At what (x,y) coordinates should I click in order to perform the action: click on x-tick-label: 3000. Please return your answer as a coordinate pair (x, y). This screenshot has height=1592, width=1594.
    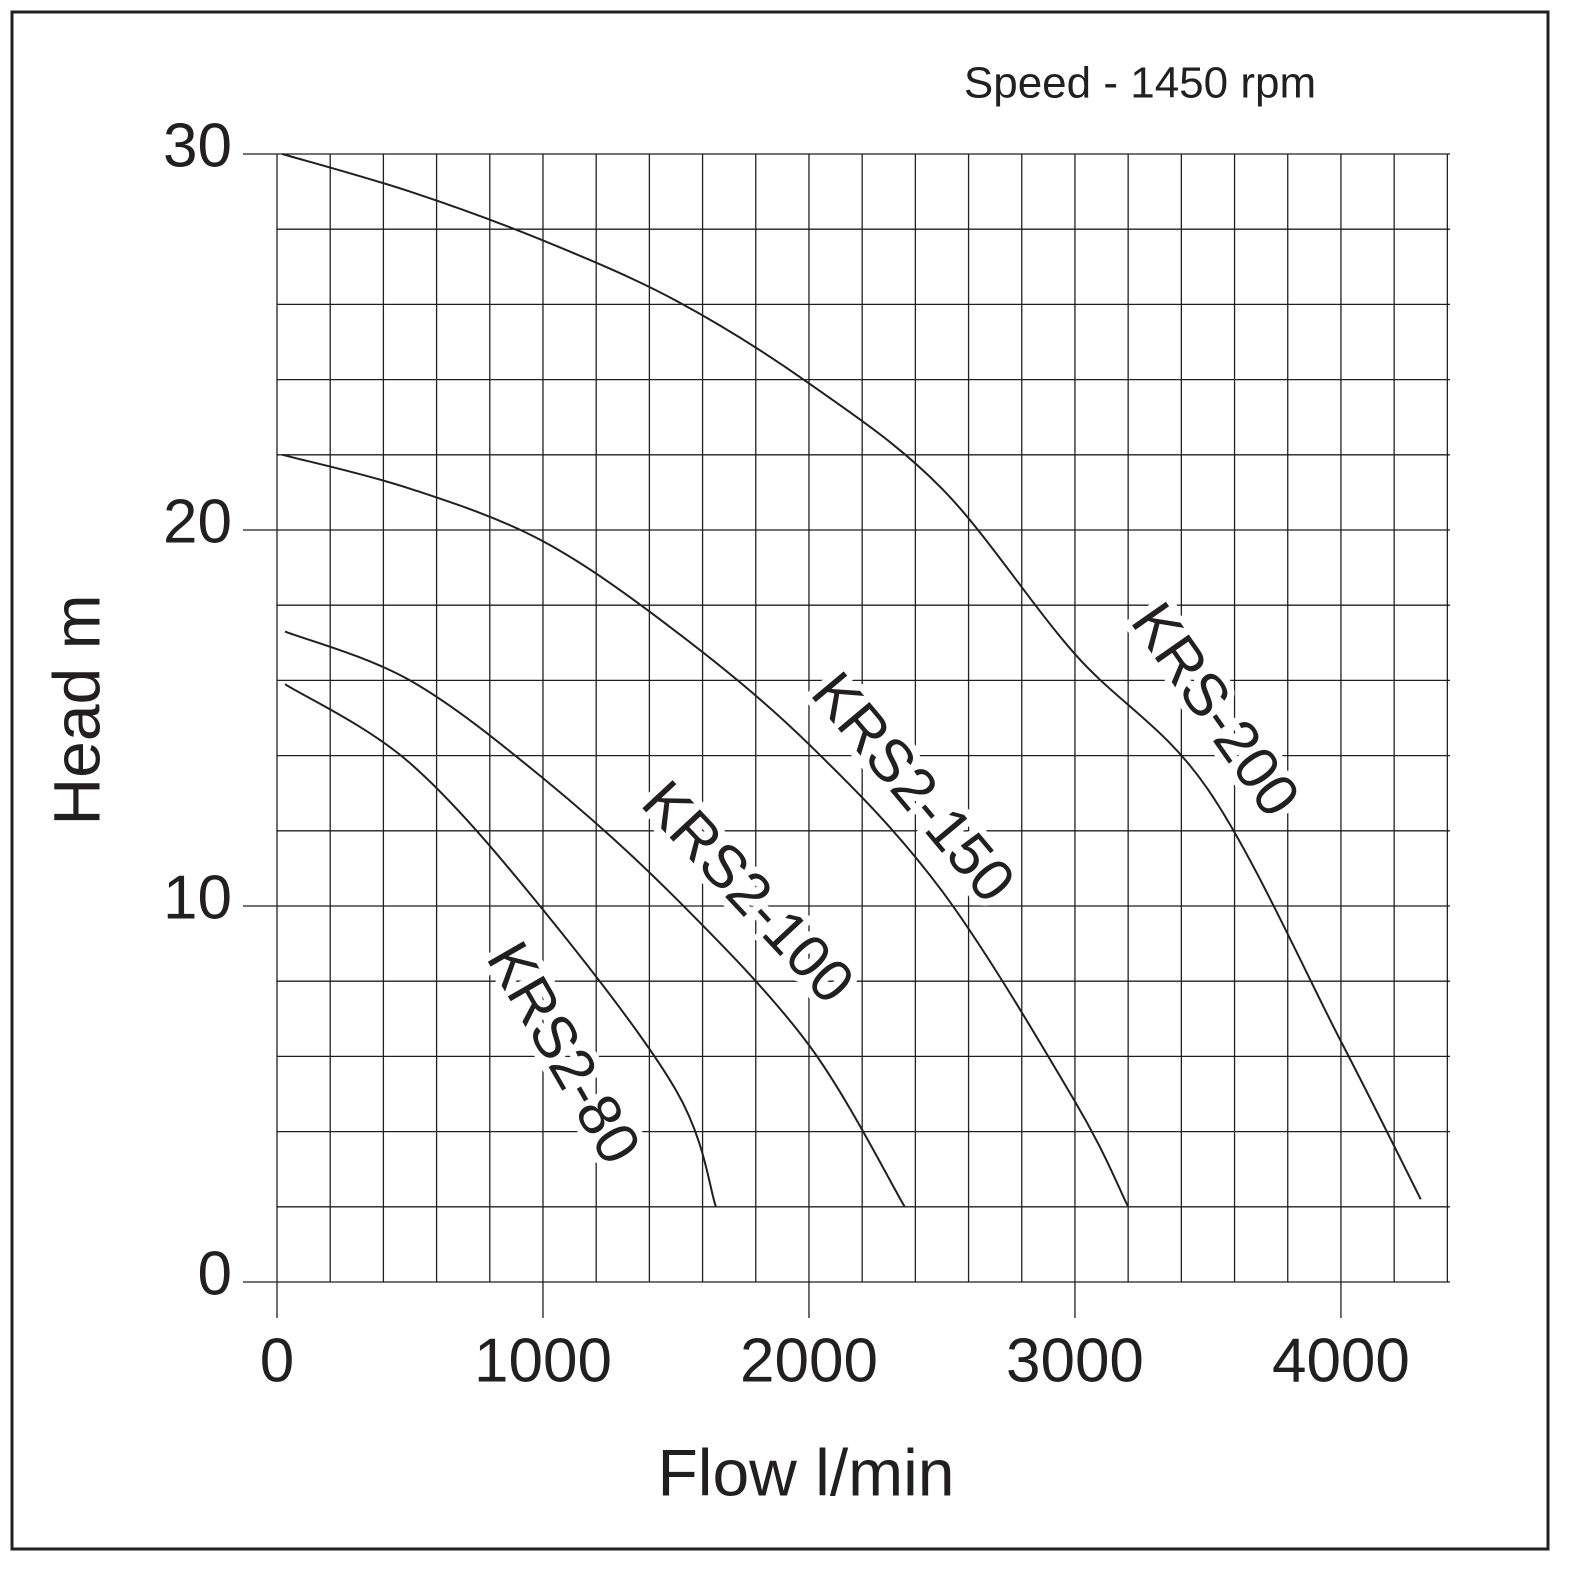
    Looking at the image, I should click on (1075, 1360).